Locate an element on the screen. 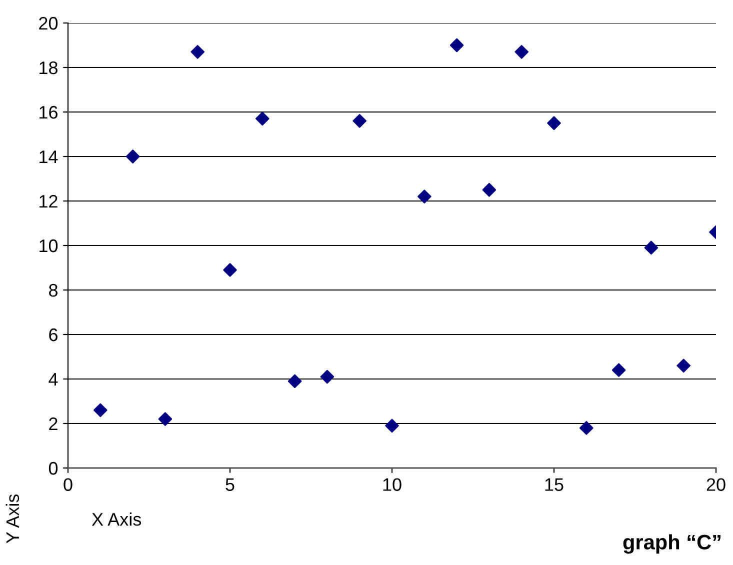 The image size is (733, 565). y-tick-label: 18 is located at coordinates (49, 67).